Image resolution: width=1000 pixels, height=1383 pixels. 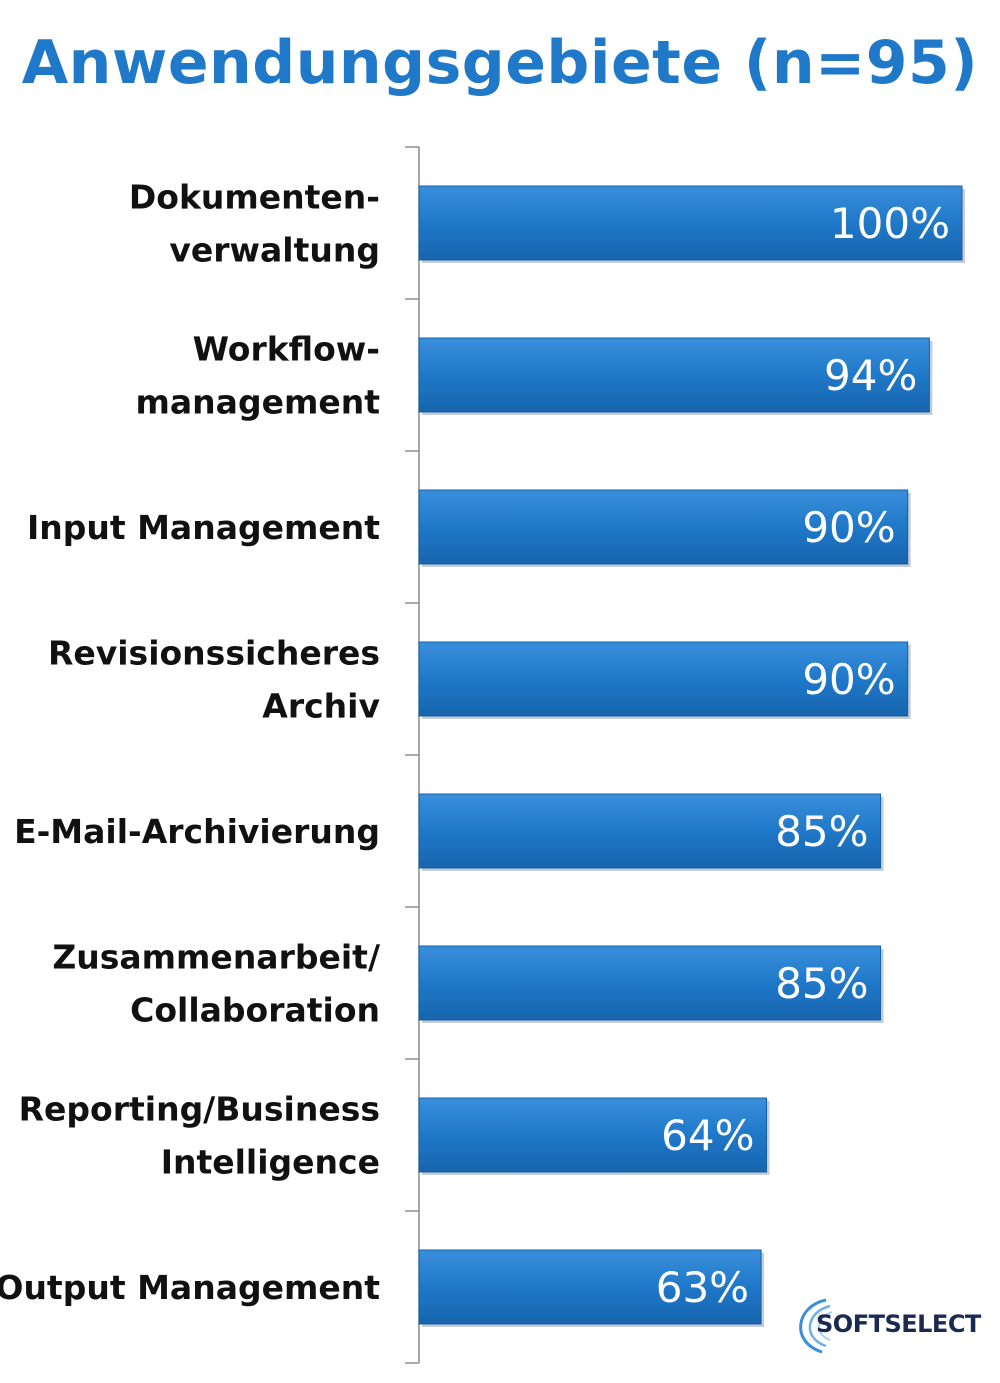 What do you see at coordinates (707, 1135) in the screenshot?
I see `bar-value-label: 64%` at bounding box center [707, 1135].